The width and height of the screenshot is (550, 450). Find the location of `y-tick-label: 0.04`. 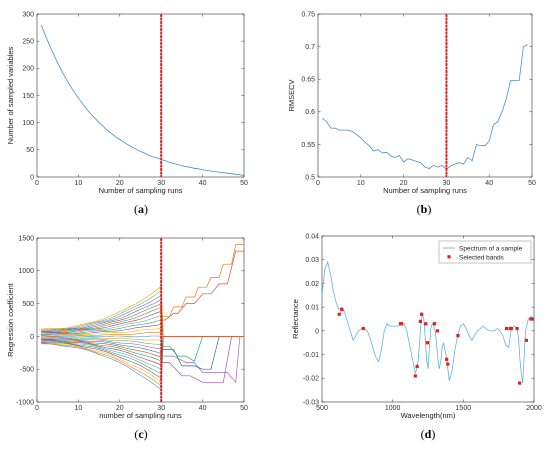

y-tick-label: 0.04 is located at coordinates (312, 236).